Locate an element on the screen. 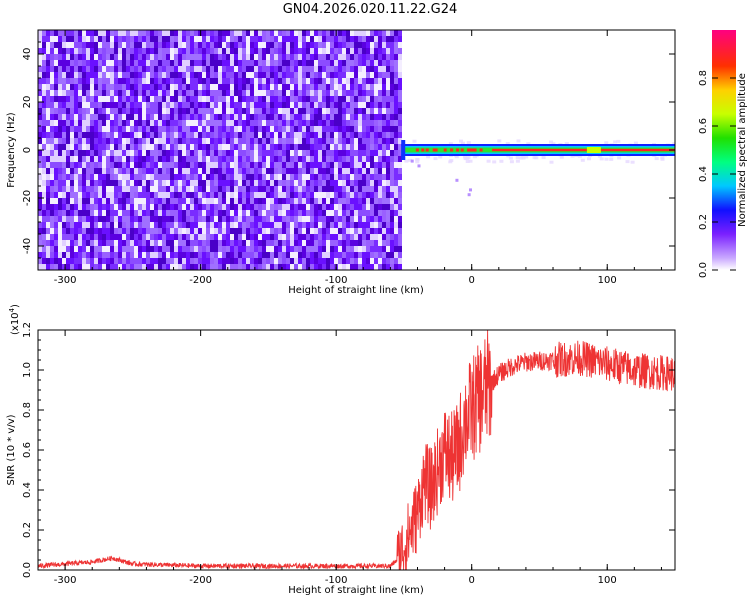  y-tick-label: 0 is located at coordinates (27, 150).